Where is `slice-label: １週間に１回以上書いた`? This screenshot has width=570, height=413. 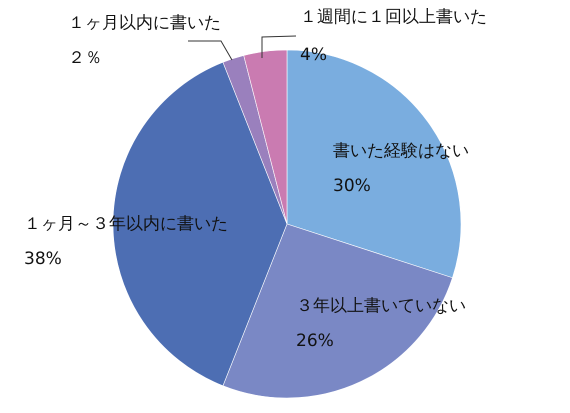 slice-label: １週間に１回以上書いた is located at coordinates (393, 17).